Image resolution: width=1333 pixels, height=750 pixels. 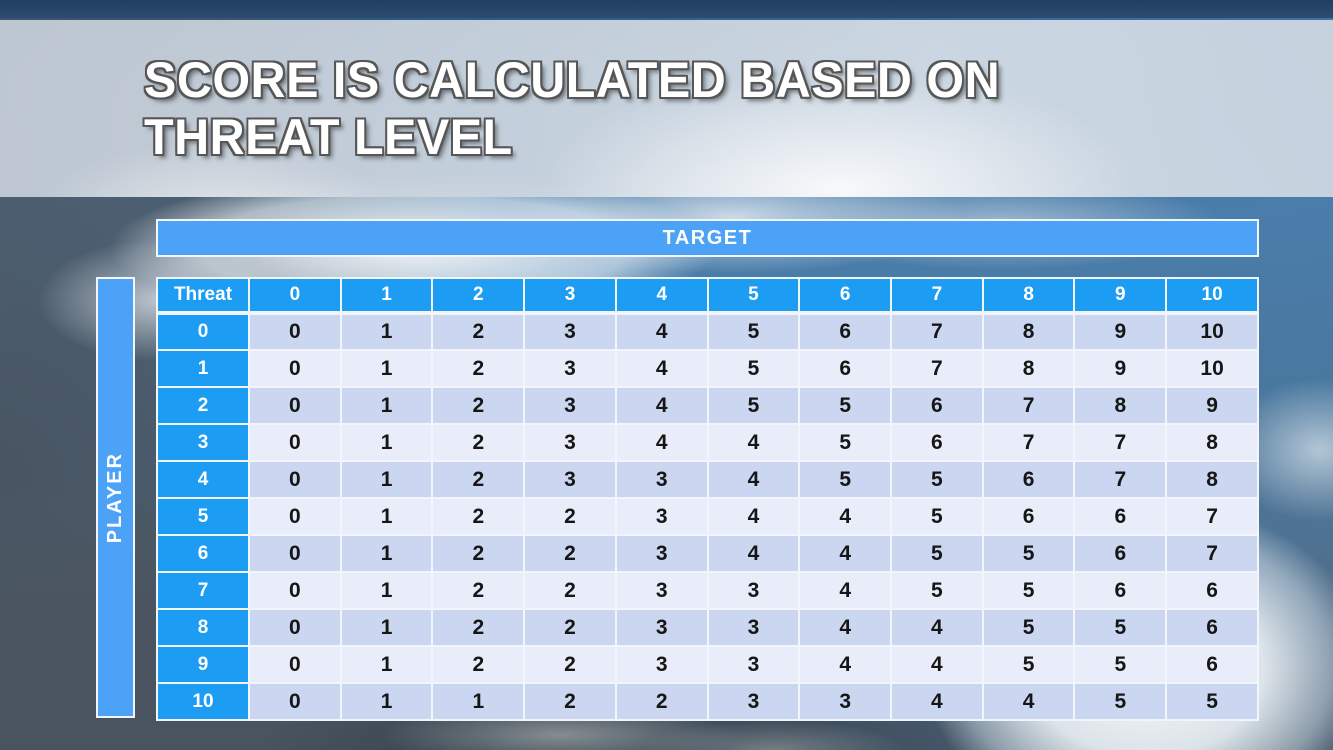 What do you see at coordinates (1028, 296) in the screenshot?
I see `col-header-cell: 8` at bounding box center [1028, 296].